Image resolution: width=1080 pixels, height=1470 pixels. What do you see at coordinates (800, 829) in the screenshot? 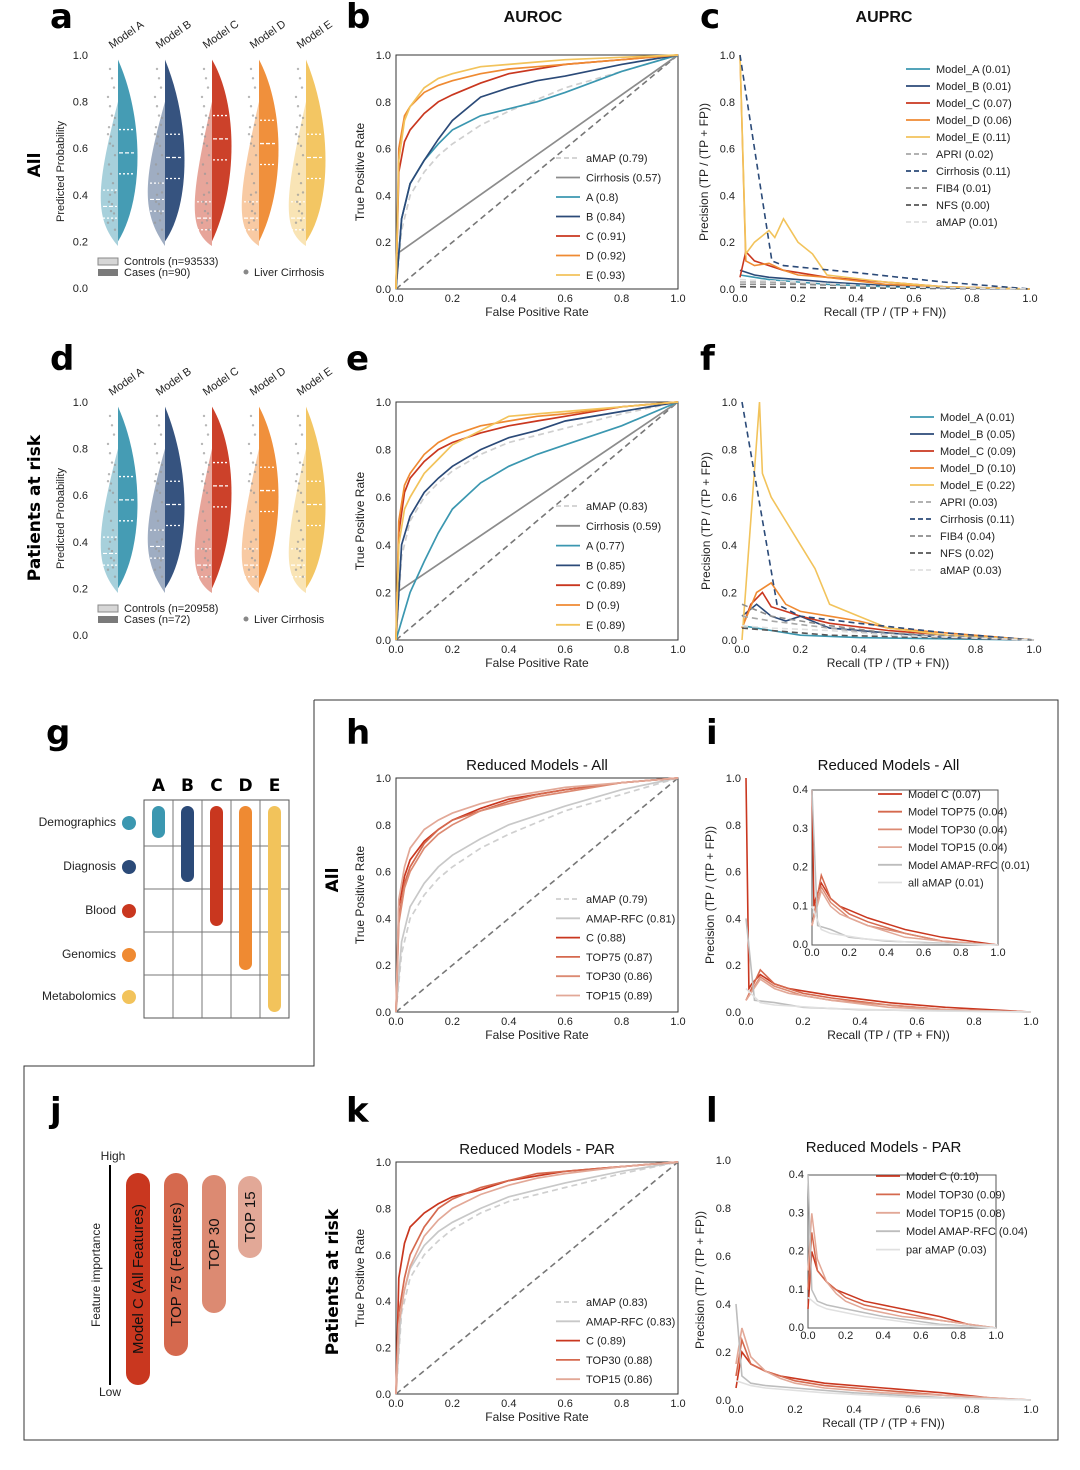
I see `inset-y-tick: 0.3` at bounding box center [800, 829].